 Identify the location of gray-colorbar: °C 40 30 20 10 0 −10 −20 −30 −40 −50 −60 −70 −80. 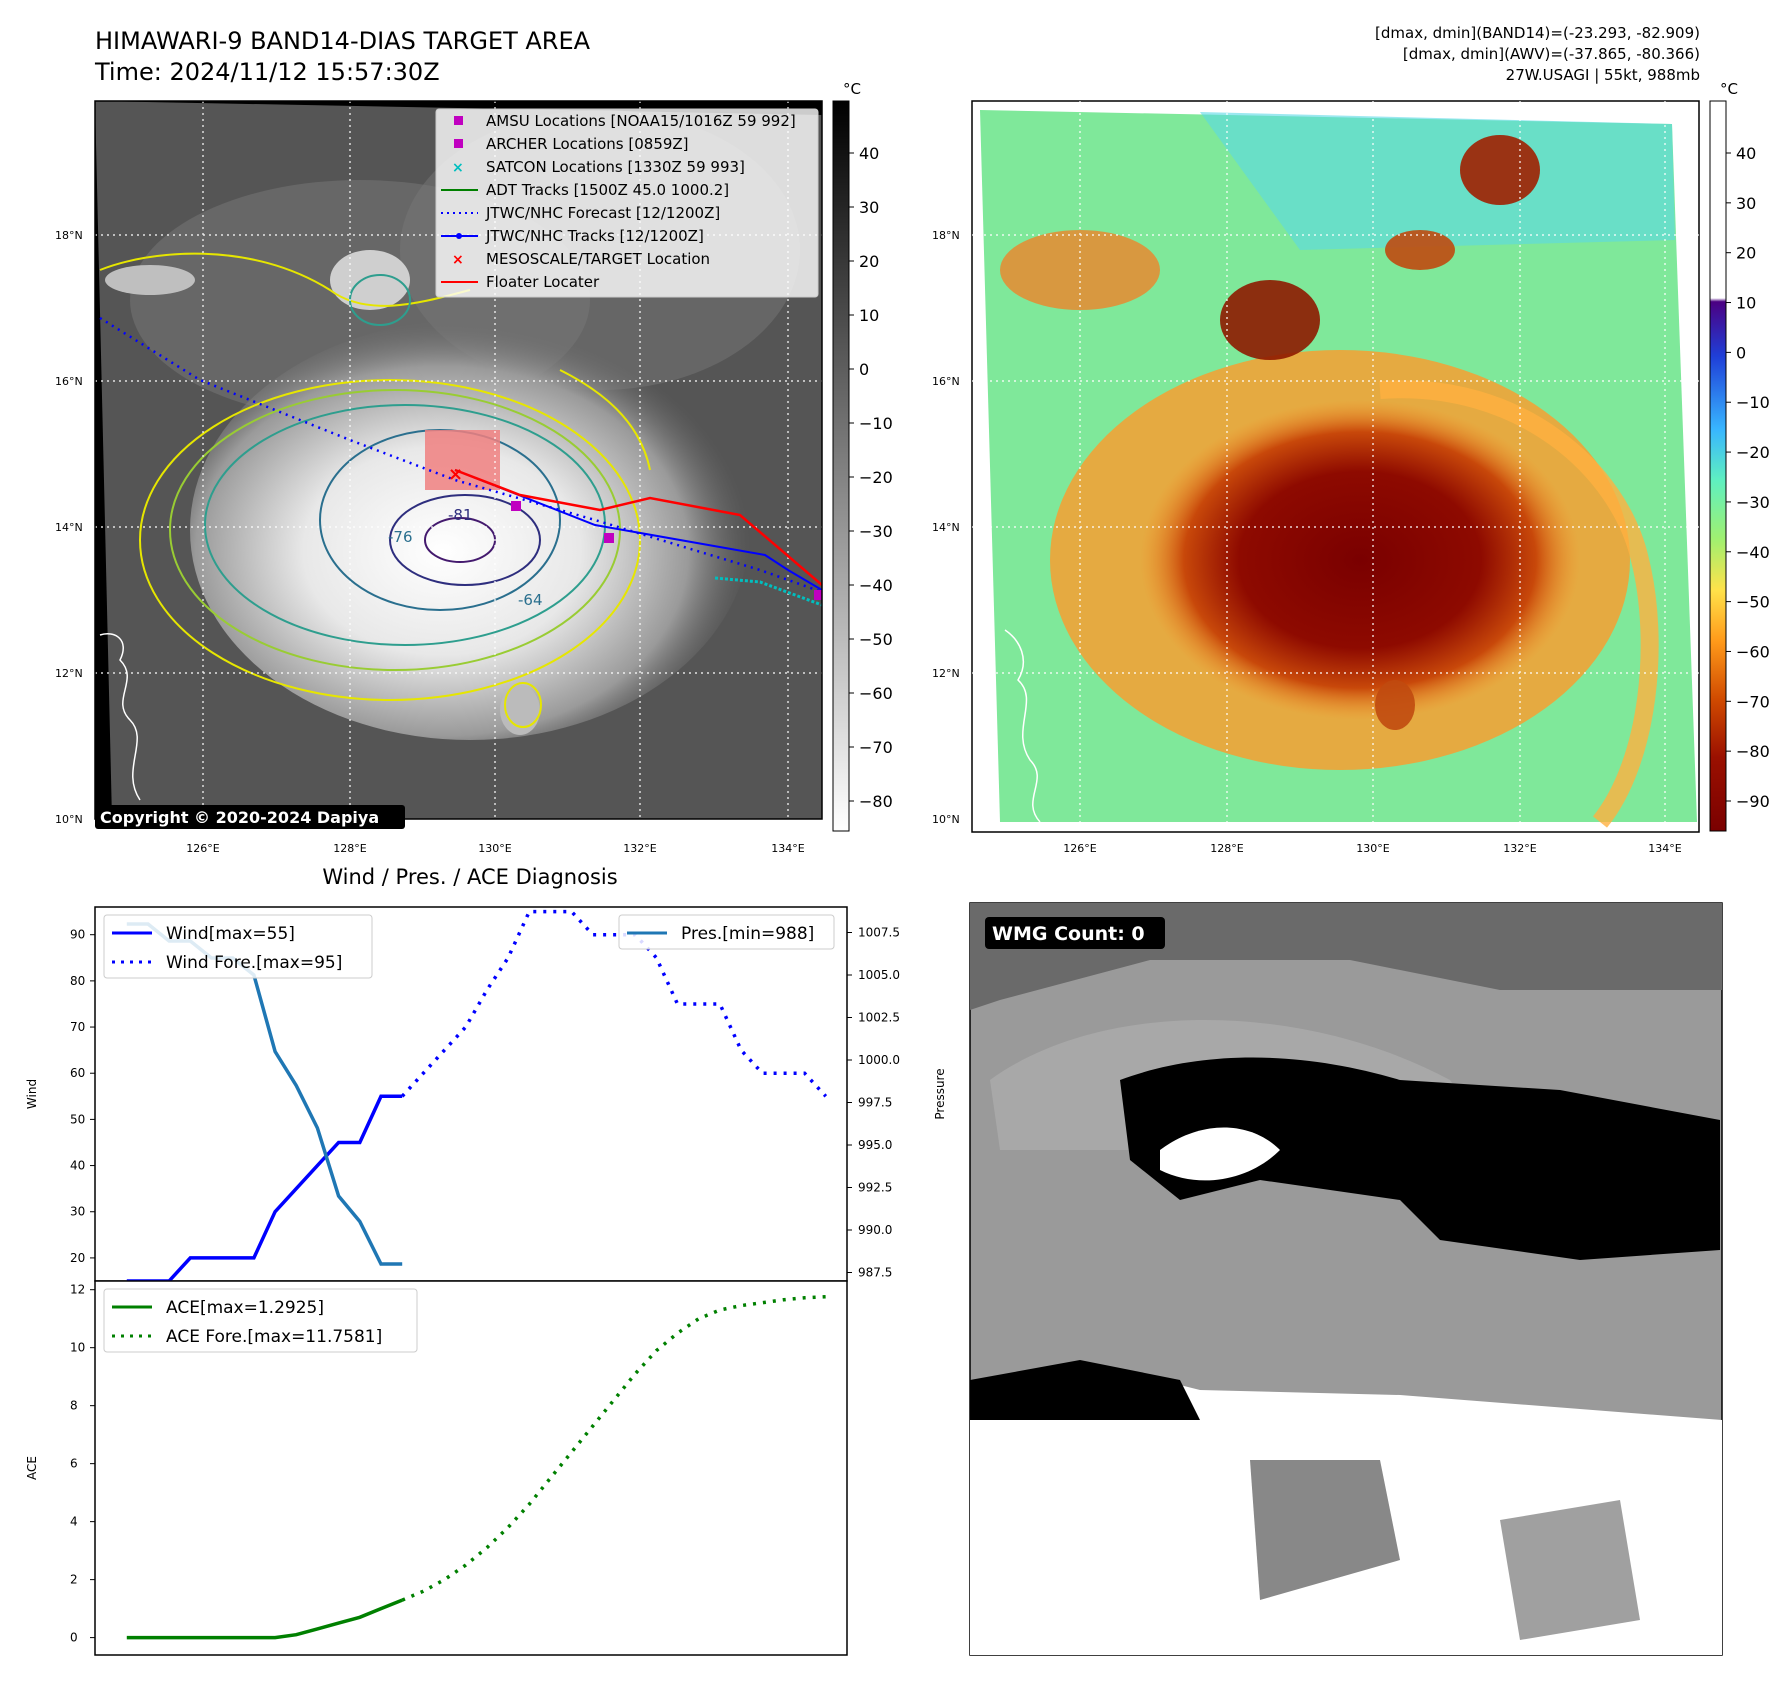
(862, 456).